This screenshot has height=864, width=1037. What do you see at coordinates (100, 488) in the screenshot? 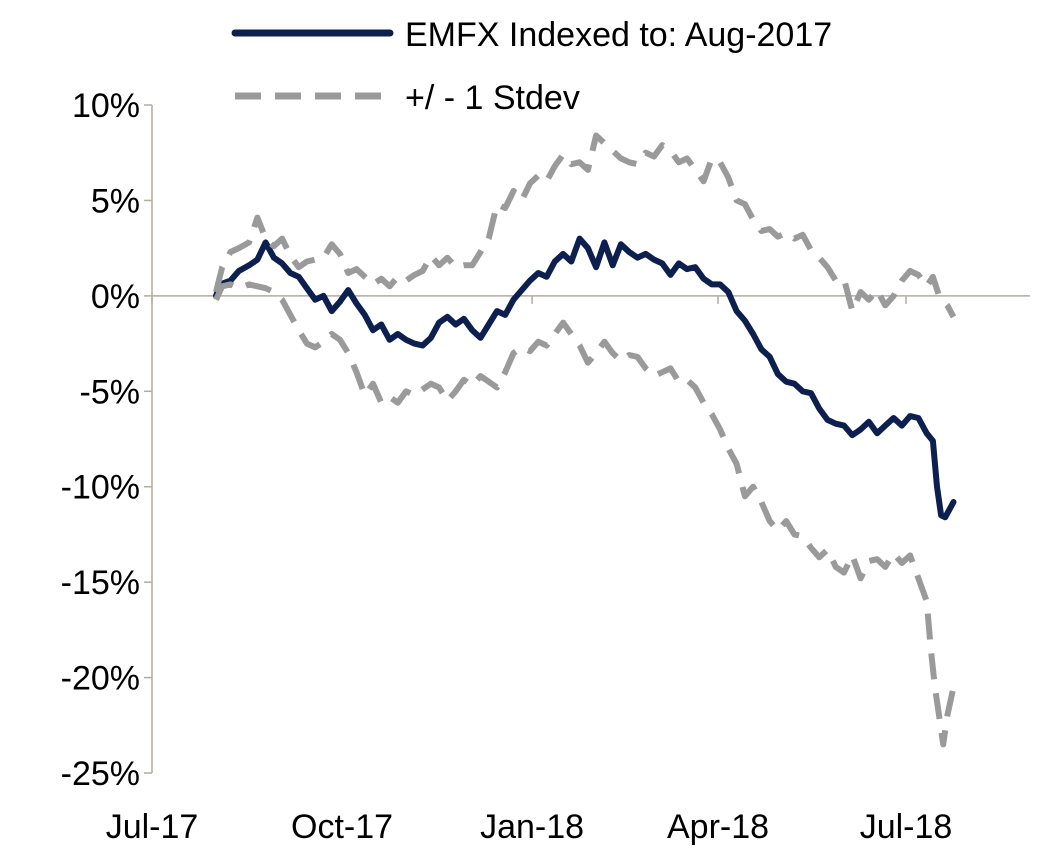
I see `y-tick-label: -10%` at bounding box center [100, 488].